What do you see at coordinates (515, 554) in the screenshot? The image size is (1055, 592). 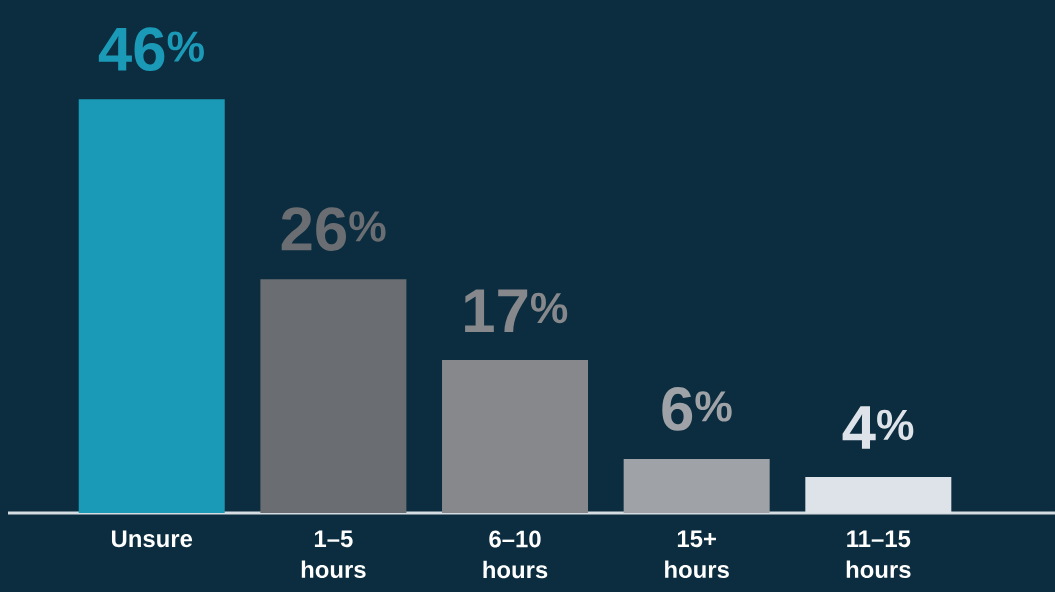 I see `x-tick-label: 6–10 hours` at bounding box center [515, 554].